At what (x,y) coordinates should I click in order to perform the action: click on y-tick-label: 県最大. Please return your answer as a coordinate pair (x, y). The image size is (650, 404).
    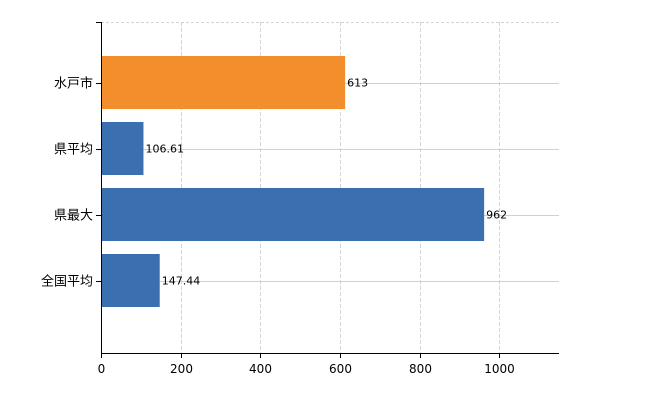
    Looking at the image, I should click on (73, 216).